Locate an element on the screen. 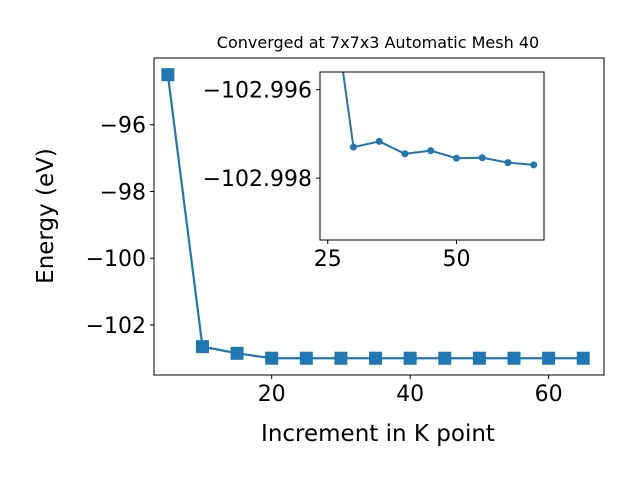 This screenshot has width=640, height=480. main-y-tick-label: −100 is located at coordinates (116, 259).